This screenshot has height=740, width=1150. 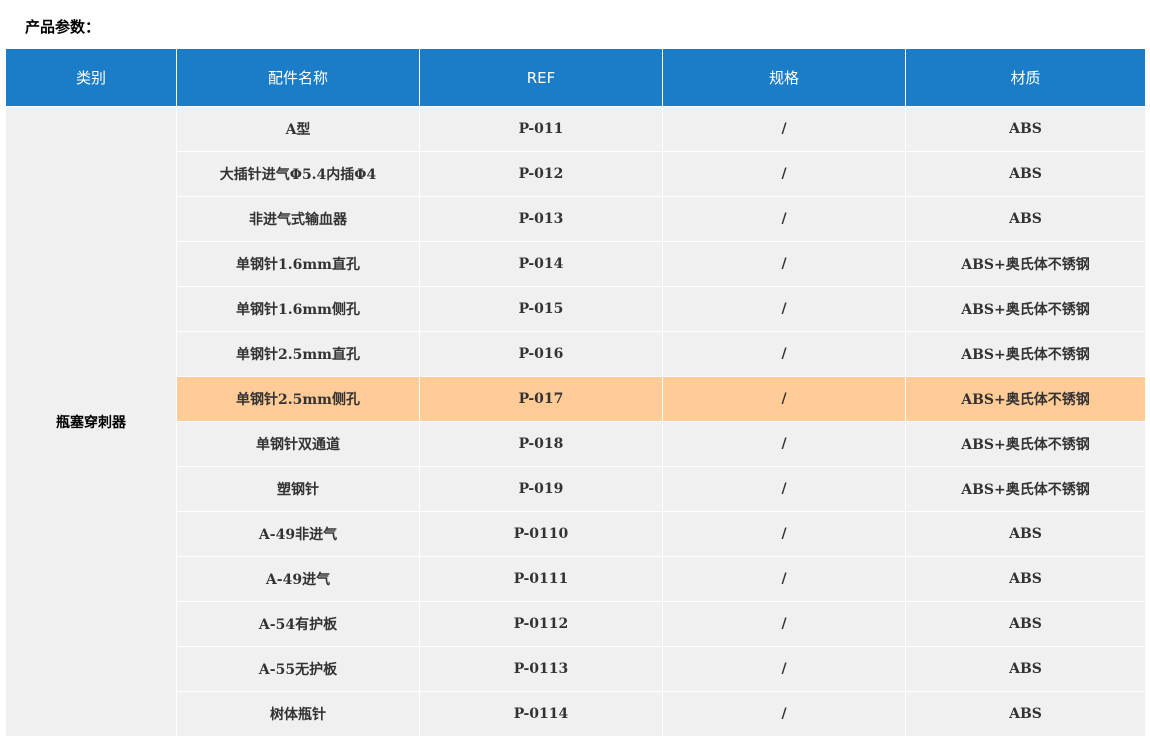 What do you see at coordinates (541, 174) in the screenshot?
I see `ref-cell: P-012` at bounding box center [541, 174].